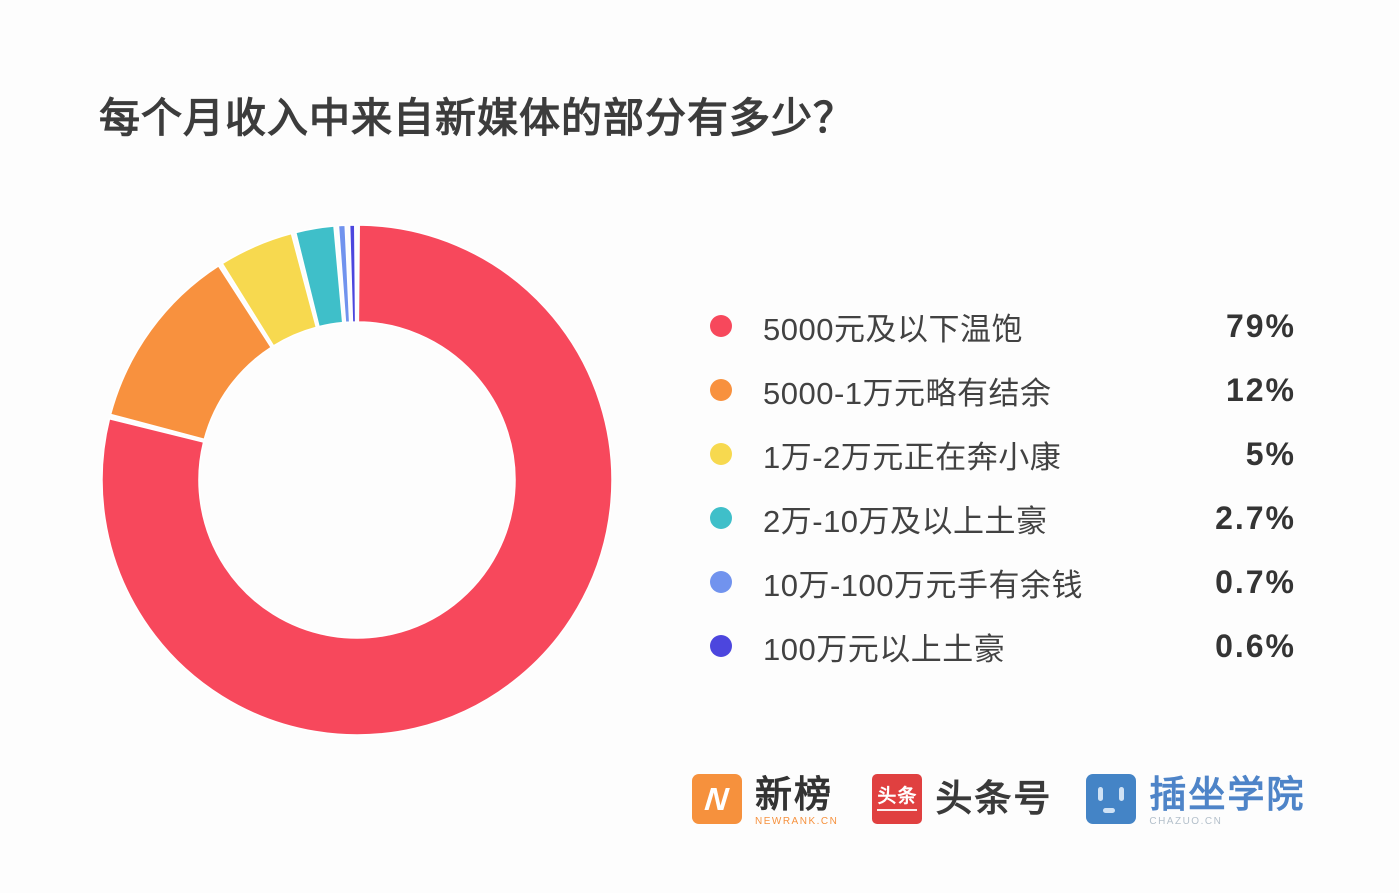 The image size is (1399, 893). I want to click on footer-logos: N 新榜 NEWRANK.CN 头条 头条号, so click(998, 801).